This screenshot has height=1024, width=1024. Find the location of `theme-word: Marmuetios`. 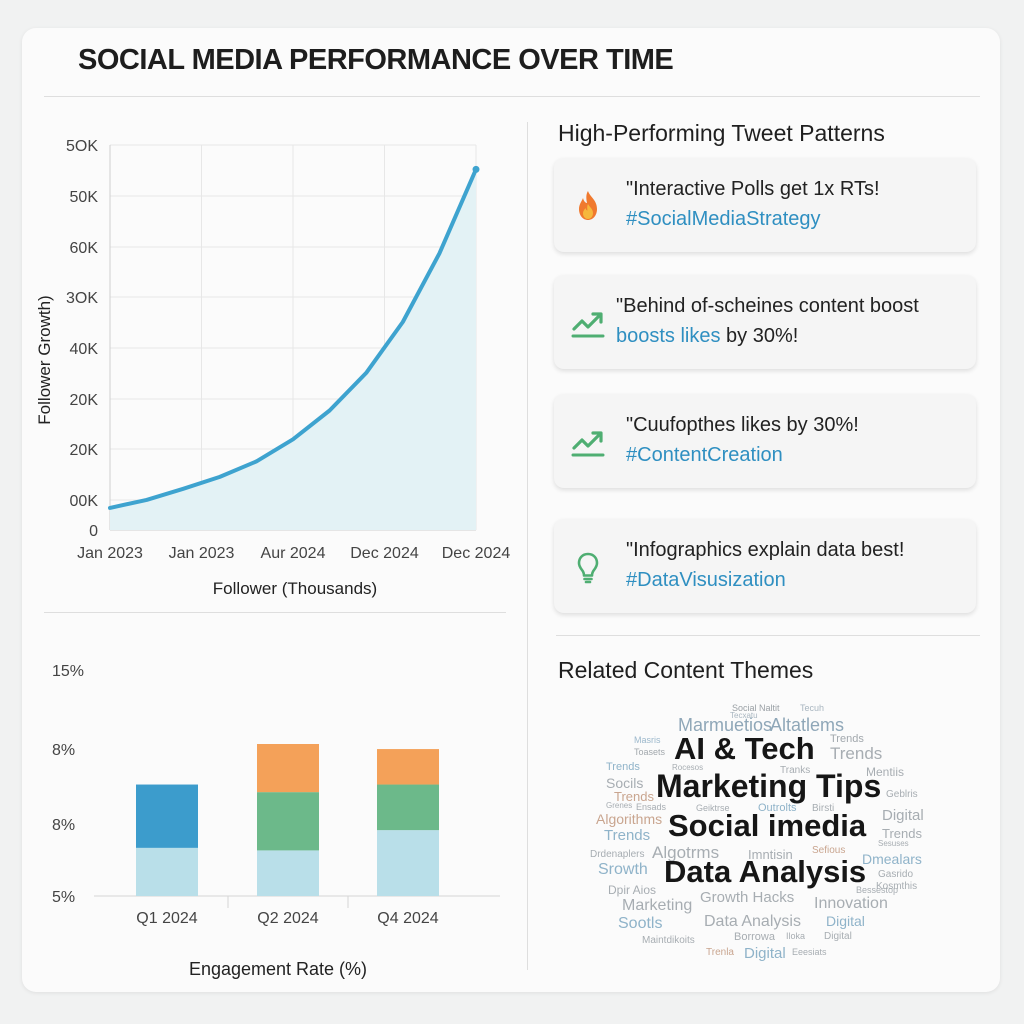

theme-word: Marmuetios is located at coordinates (725, 725).